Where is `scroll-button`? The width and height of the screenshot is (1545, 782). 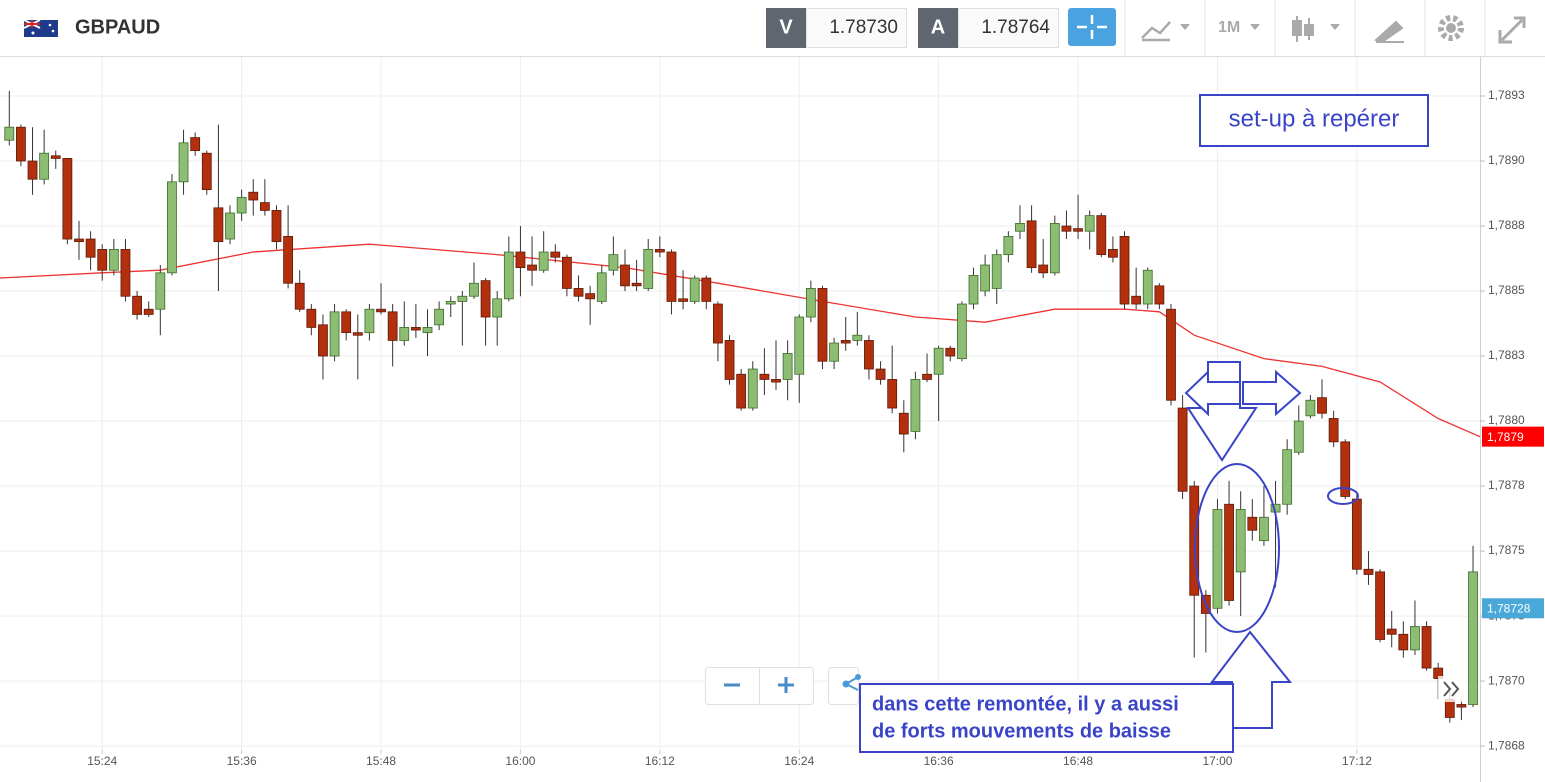
scroll-button is located at coordinates (1452, 689).